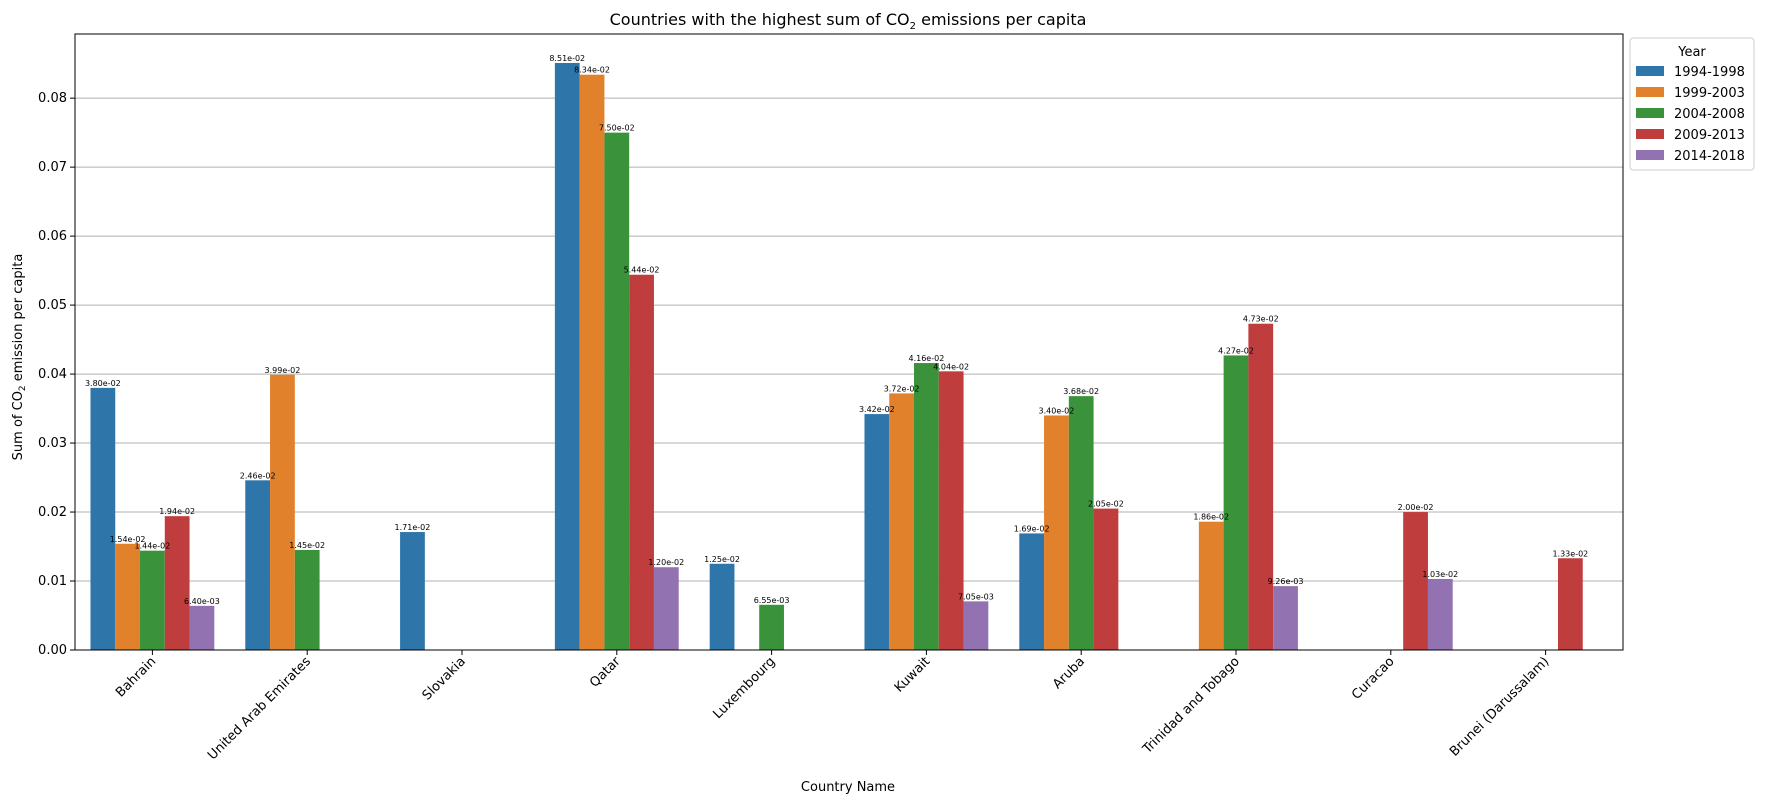 The width and height of the screenshot is (1766, 804). What do you see at coordinates (1709, 114) in the screenshot?
I see `legend-entry: 2004-2008` at bounding box center [1709, 114].